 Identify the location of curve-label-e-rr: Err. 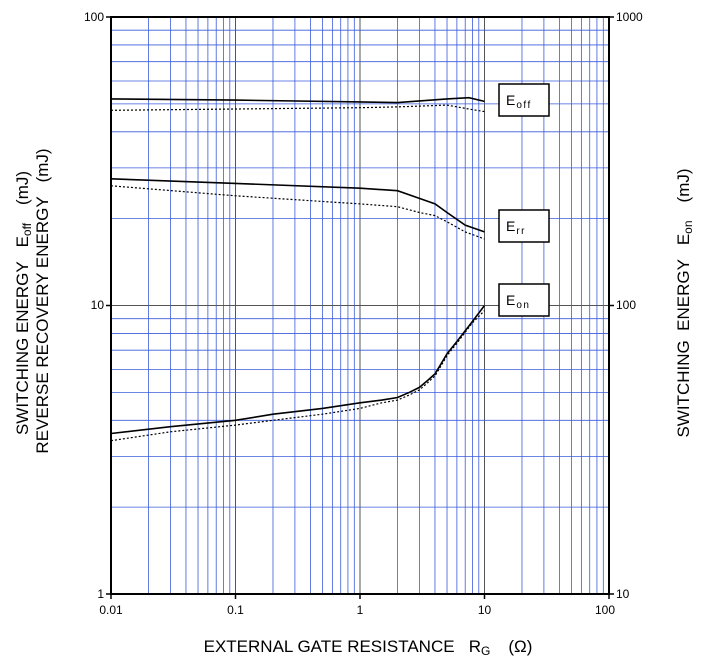
(524, 226).